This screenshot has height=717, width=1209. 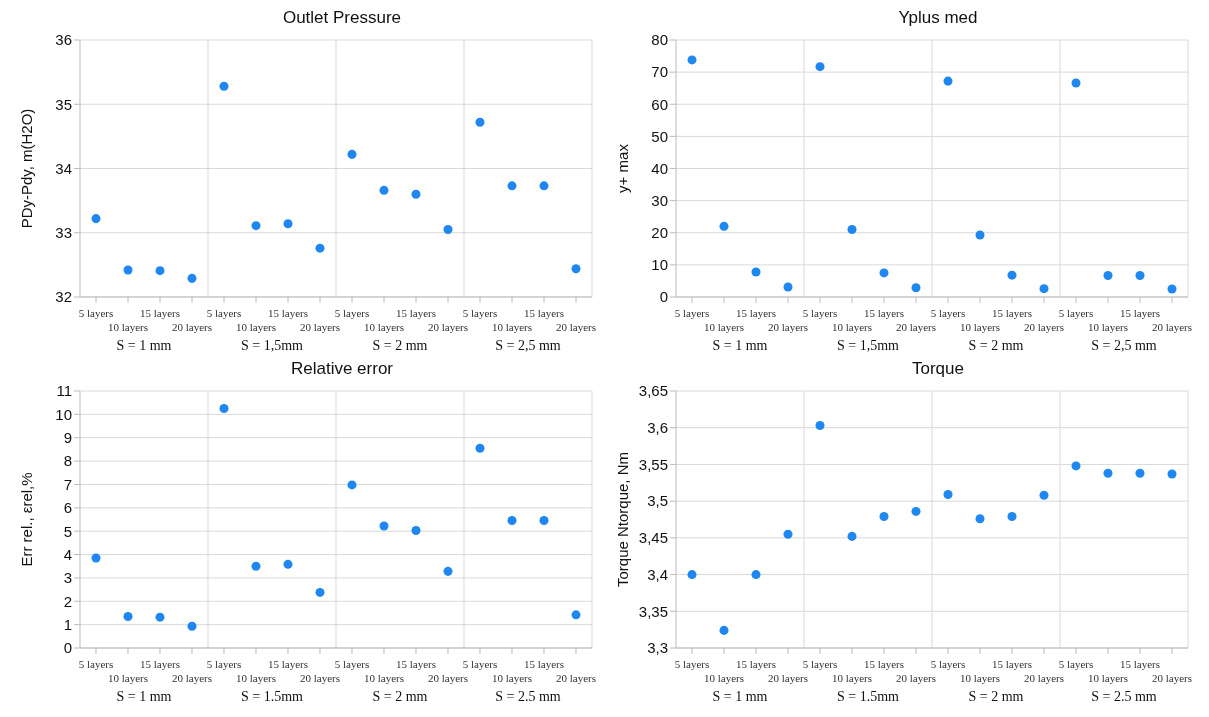 I want to click on y-tick-label: 32, so click(x=63, y=297).